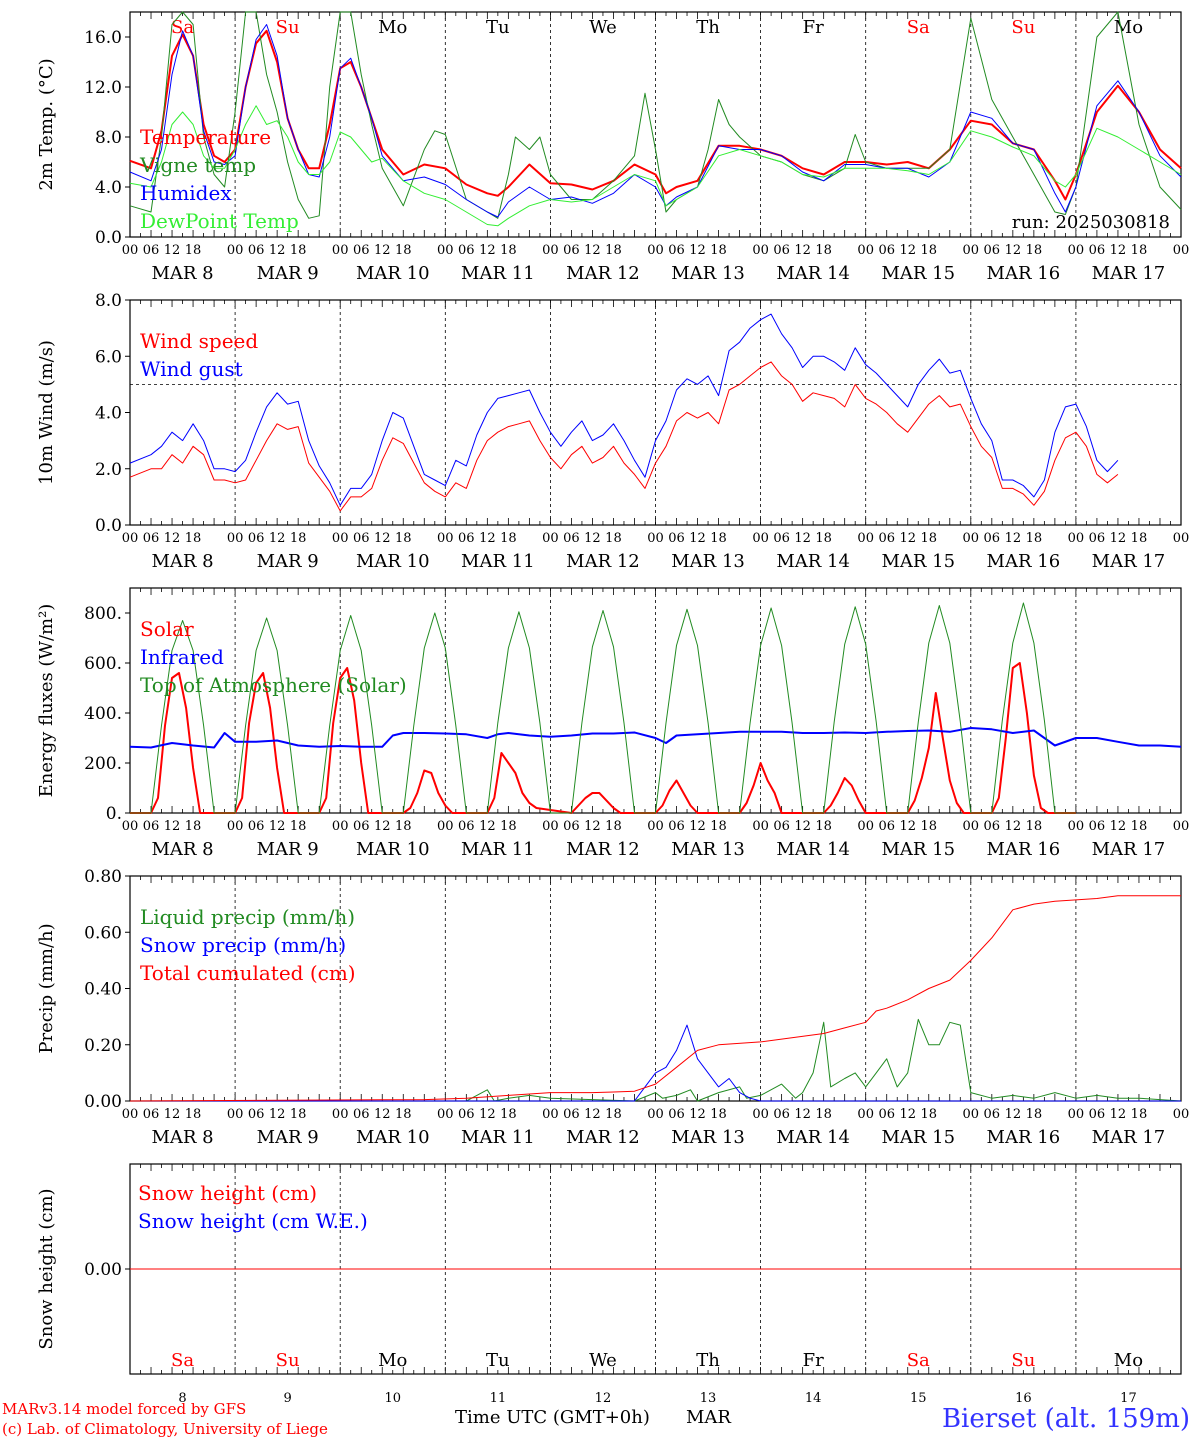 The image size is (1194, 1440). What do you see at coordinates (108, 357) in the screenshot?
I see `y-tick-label: 6.0` at bounding box center [108, 357].